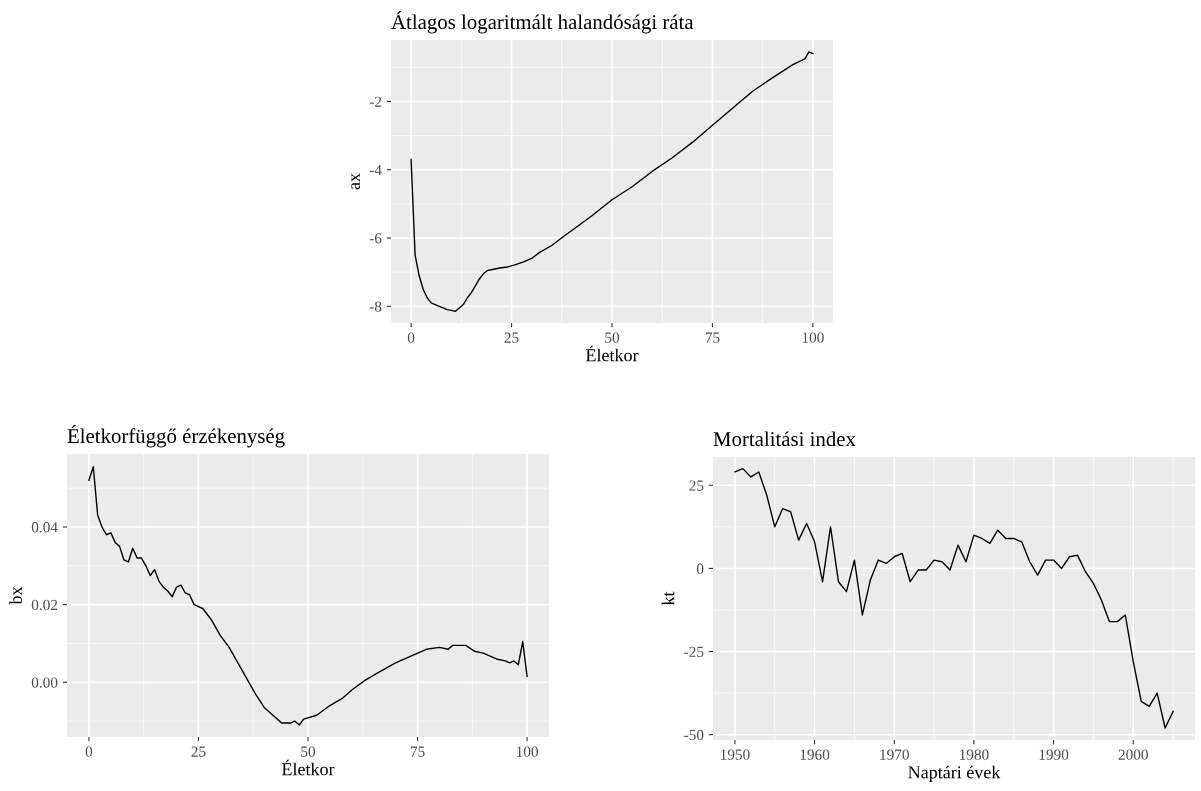  Describe the element at coordinates (44, 682) in the screenshot. I see `y-tick-label: 0.00` at that location.